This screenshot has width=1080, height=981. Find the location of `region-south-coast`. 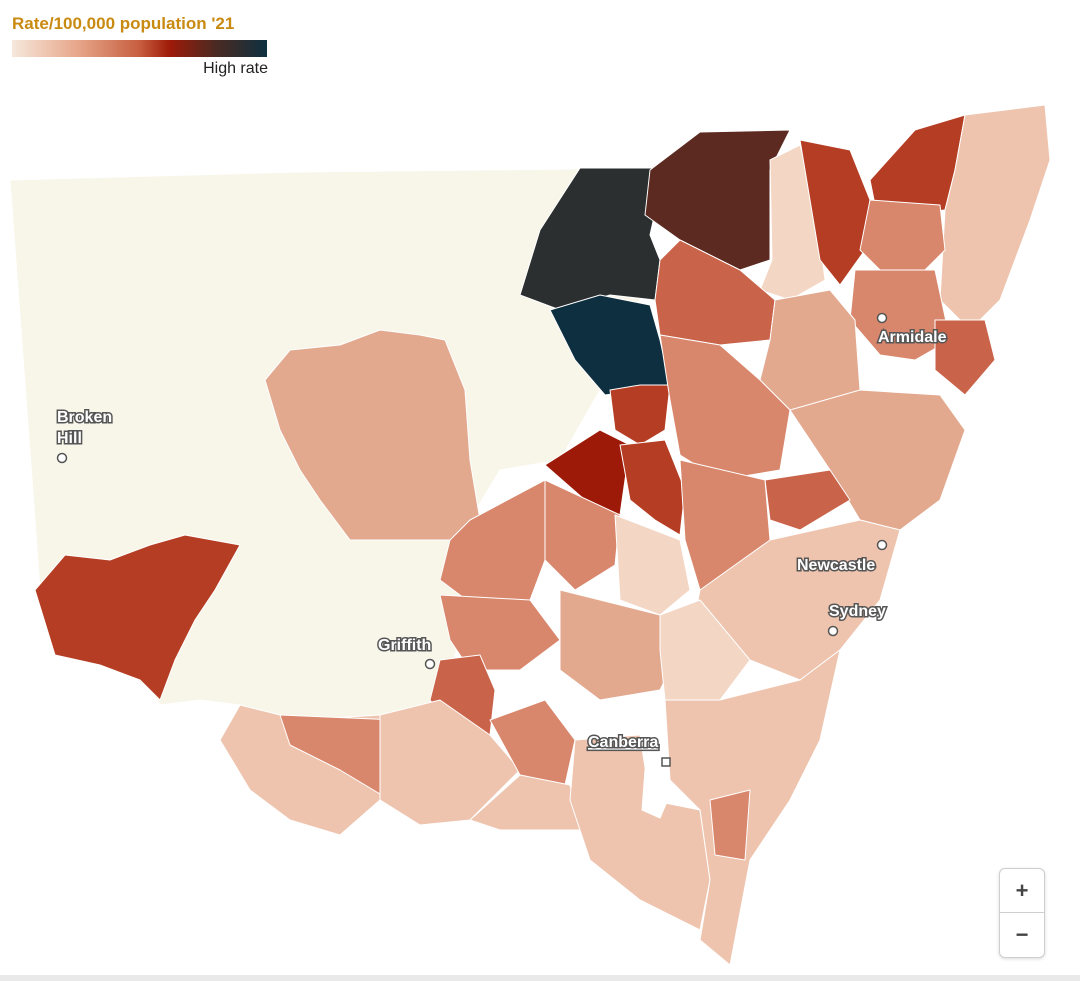

region-south-coast is located at coordinates (752, 807).